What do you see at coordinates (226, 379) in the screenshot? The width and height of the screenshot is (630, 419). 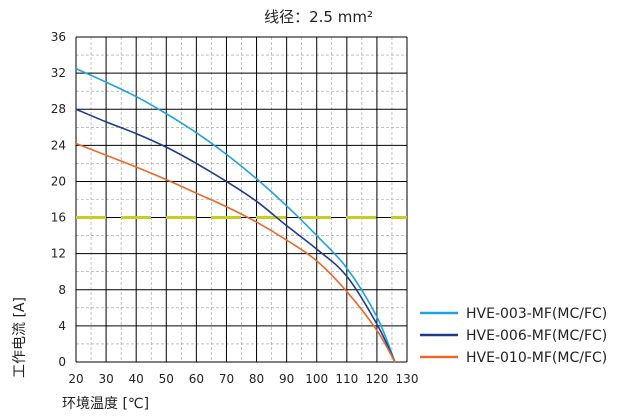 I see `x-tick-label: 70` at bounding box center [226, 379].